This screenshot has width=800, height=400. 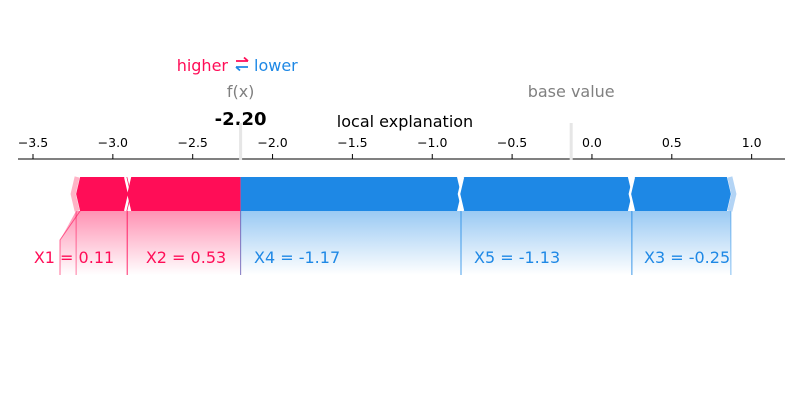 What do you see at coordinates (33, 142) in the screenshot?
I see `x-tick-label: −3.5` at bounding box center [33, 142].